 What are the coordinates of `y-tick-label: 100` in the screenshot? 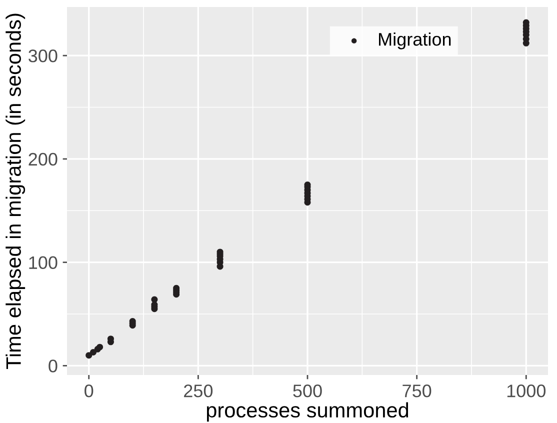 It's located at (43, 263).